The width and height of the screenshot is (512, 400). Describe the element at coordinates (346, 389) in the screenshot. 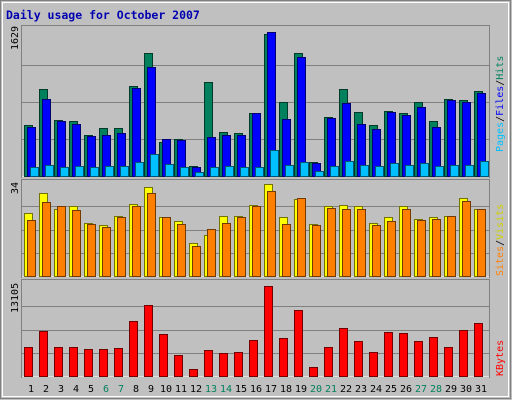

I see `day-label: 22` at that location.